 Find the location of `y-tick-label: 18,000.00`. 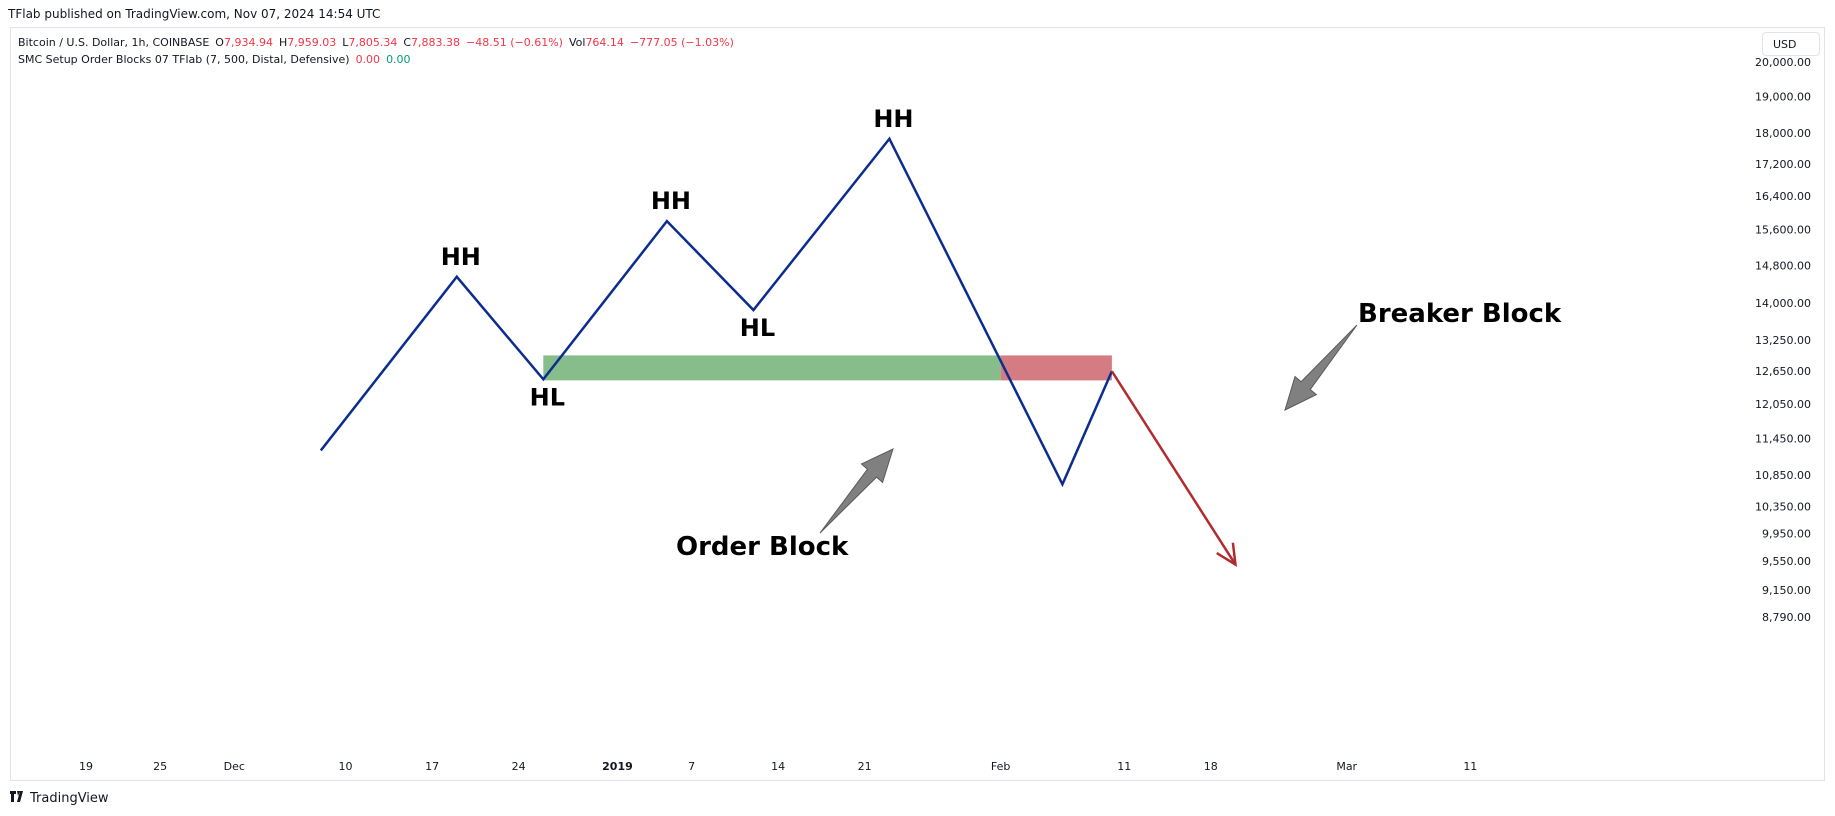

y-tick-label: 18,000.00 is located at coordinates (1783, 133).